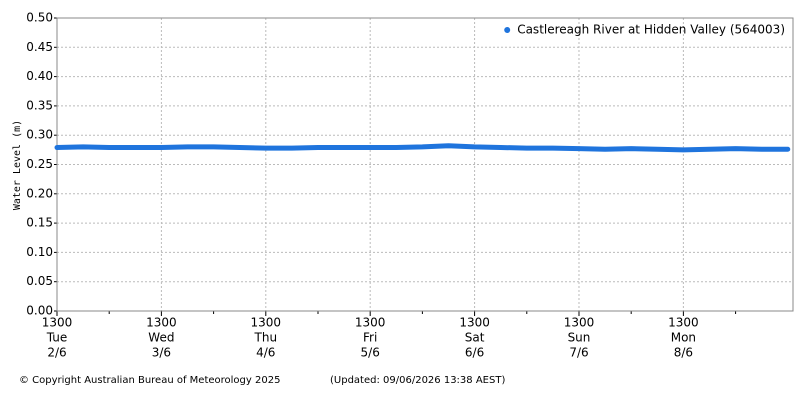 Image resolution: width=800 pixels, height=400 pixels. Describe the element at coordinates (266, 338) in the screenshot. I see `x-tick-day: Thu` at that location.